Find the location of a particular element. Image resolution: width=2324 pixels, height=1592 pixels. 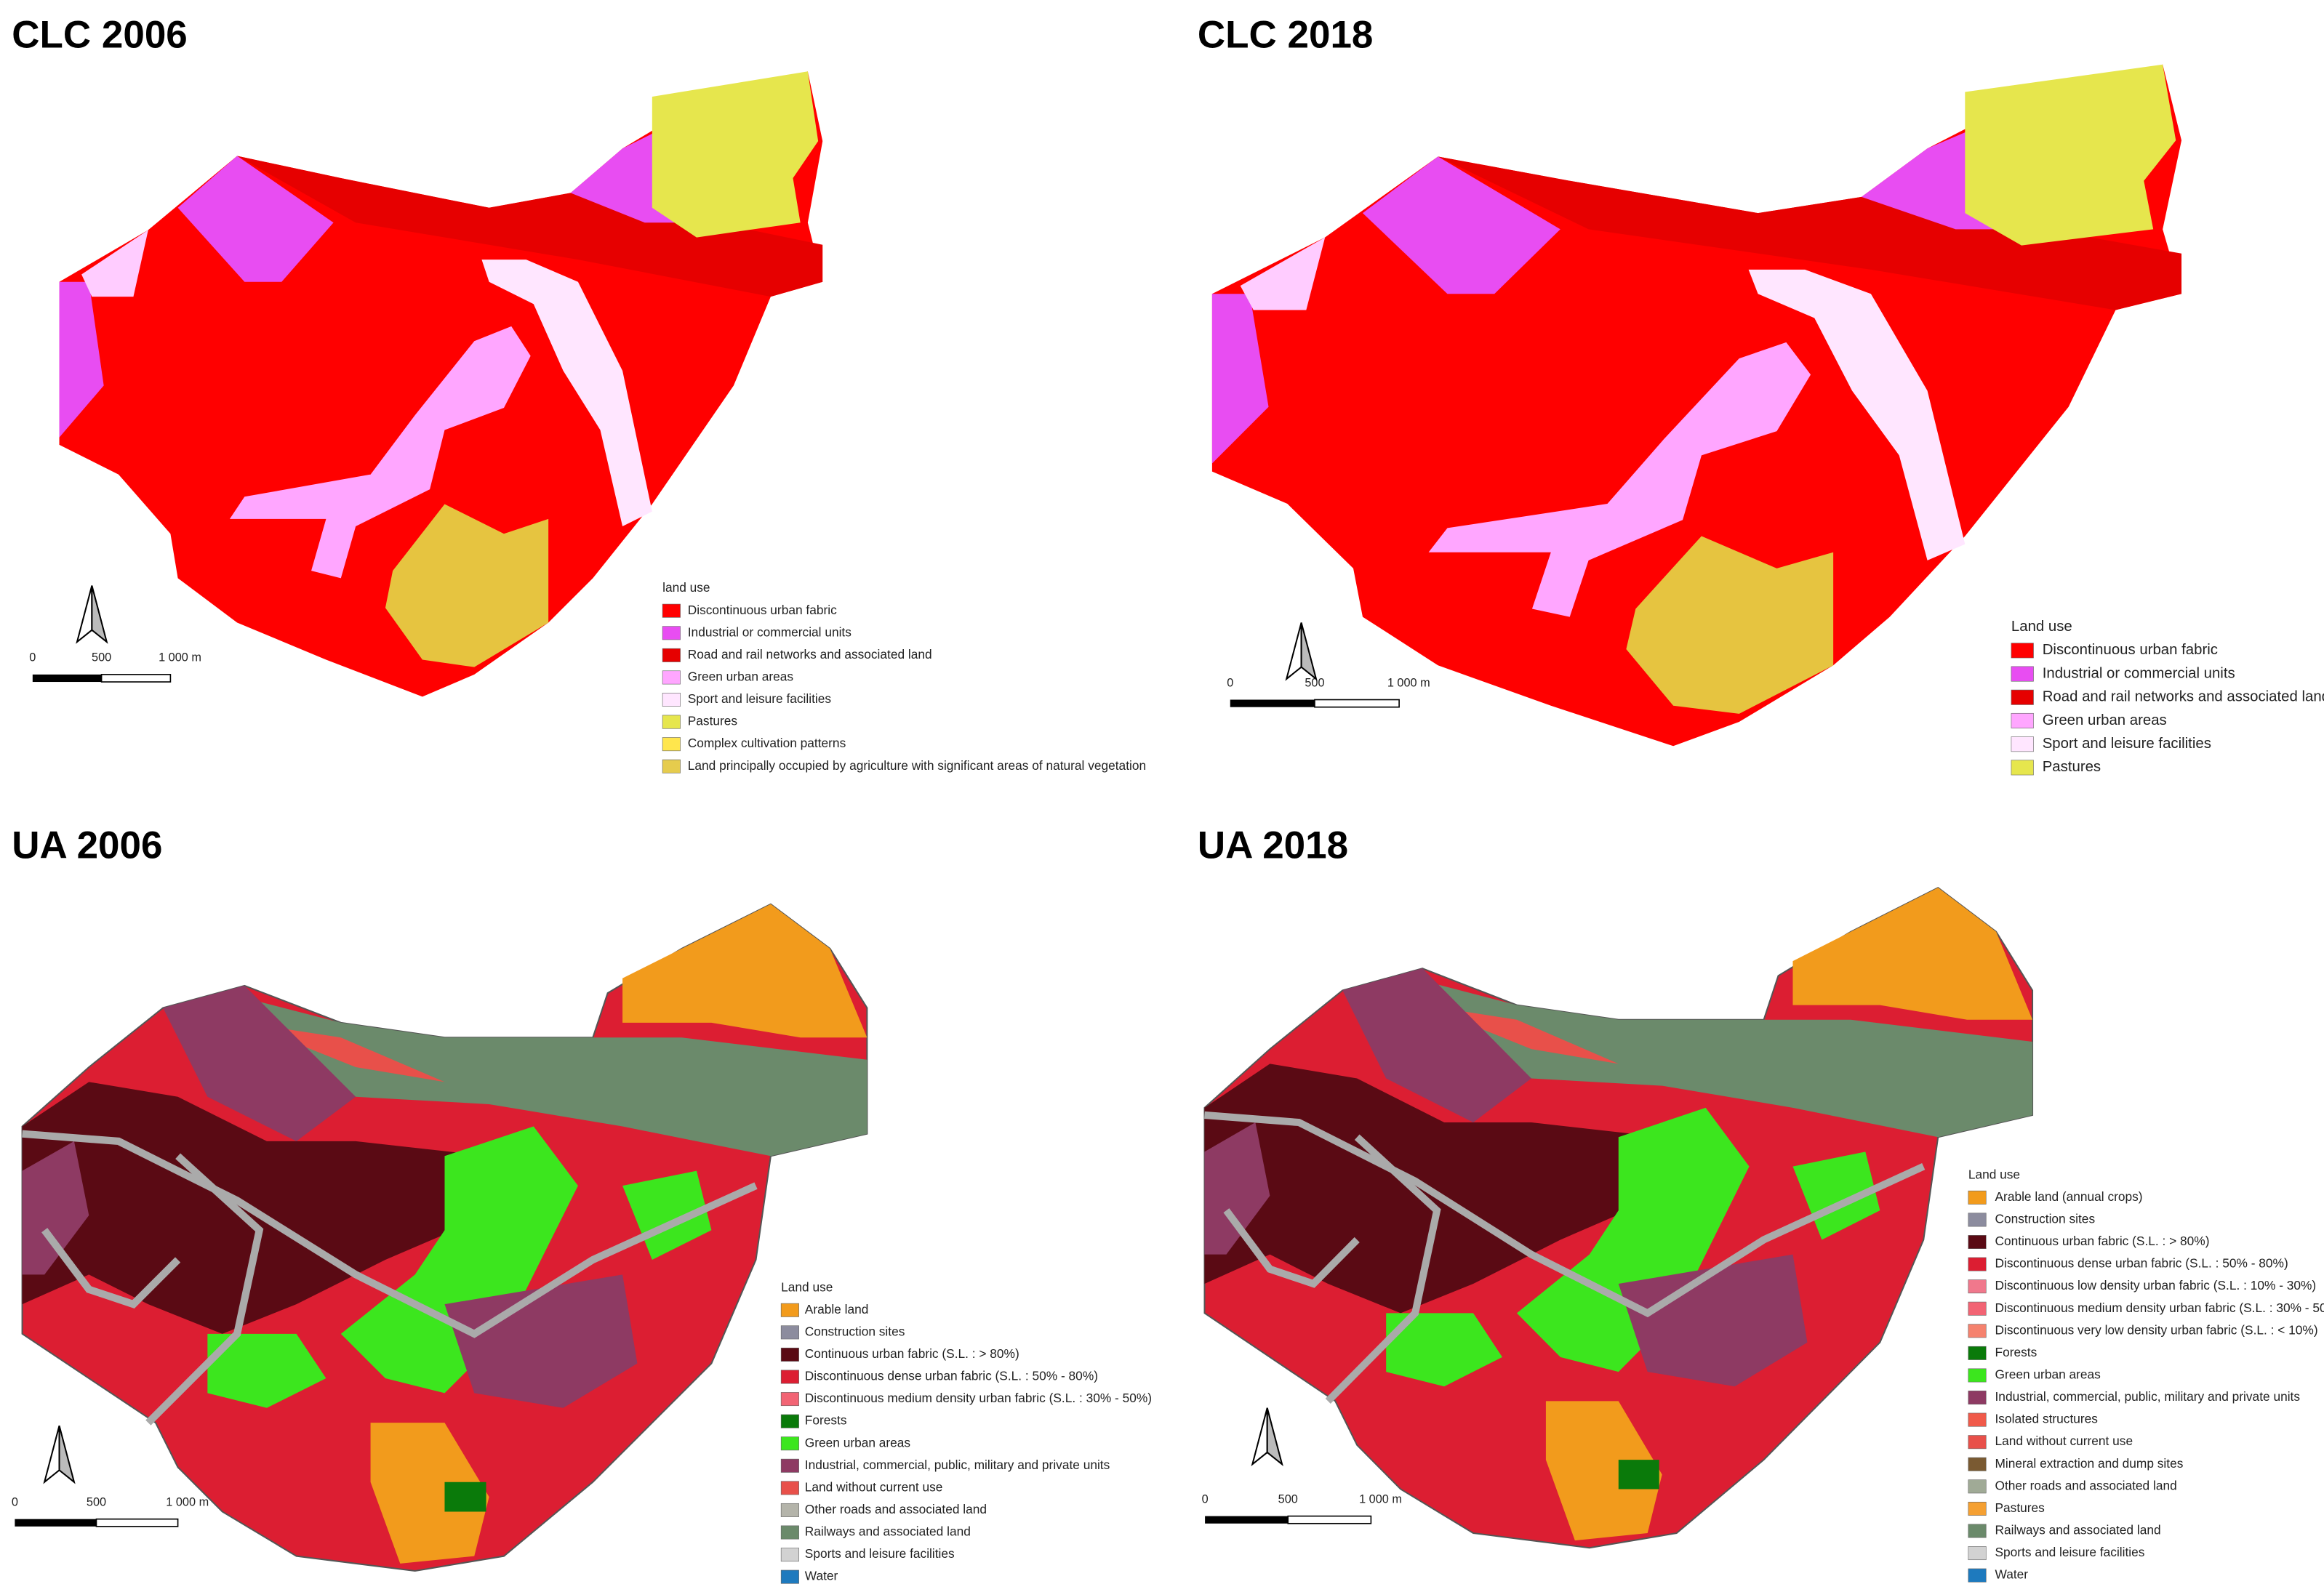

legend-label: Arable land (annual crops) is located at coordinates (2069, 1196).